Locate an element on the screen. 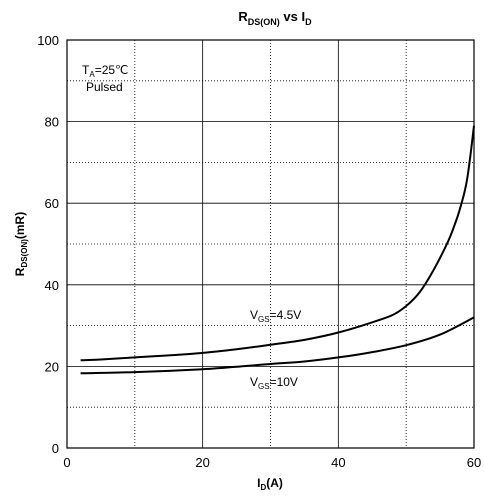 This screenshot has height=500, width=484. y-tick-label-40: 40 is located at coordinates (52, 285).